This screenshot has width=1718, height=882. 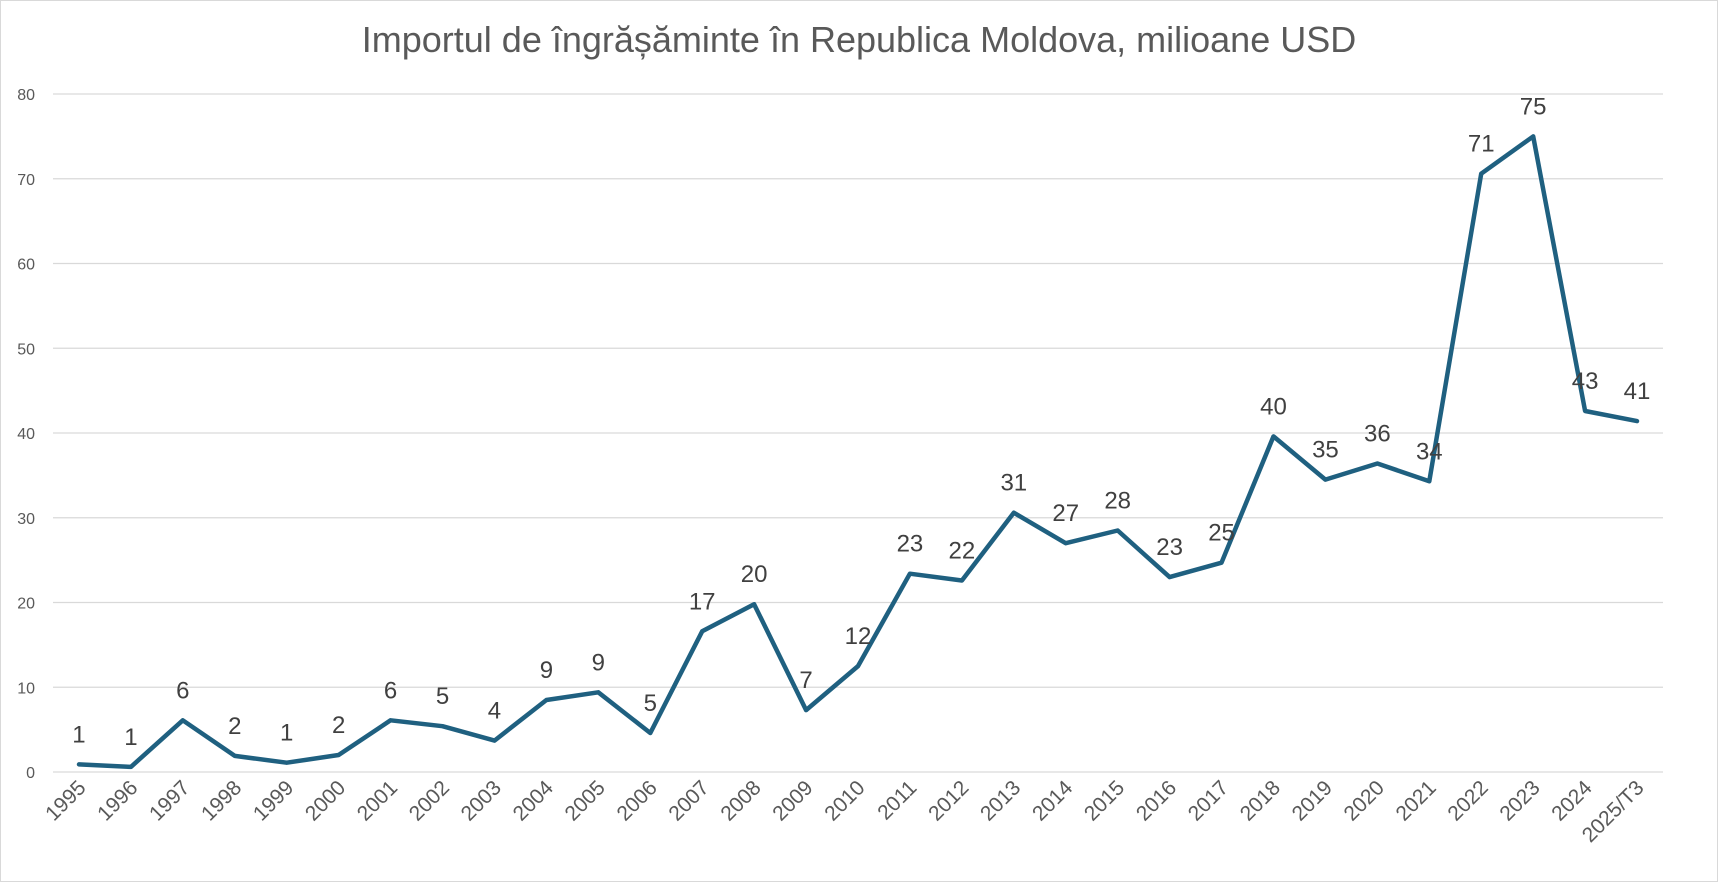 I want to click on data-label: 27, so click(x=1065, y=513).